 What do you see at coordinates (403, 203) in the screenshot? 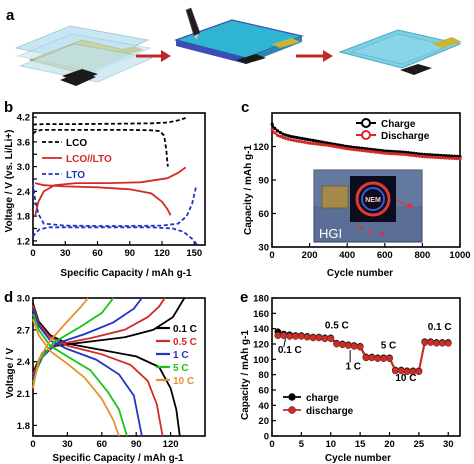
I see `inset-wire` at bounding box center [403, 203].